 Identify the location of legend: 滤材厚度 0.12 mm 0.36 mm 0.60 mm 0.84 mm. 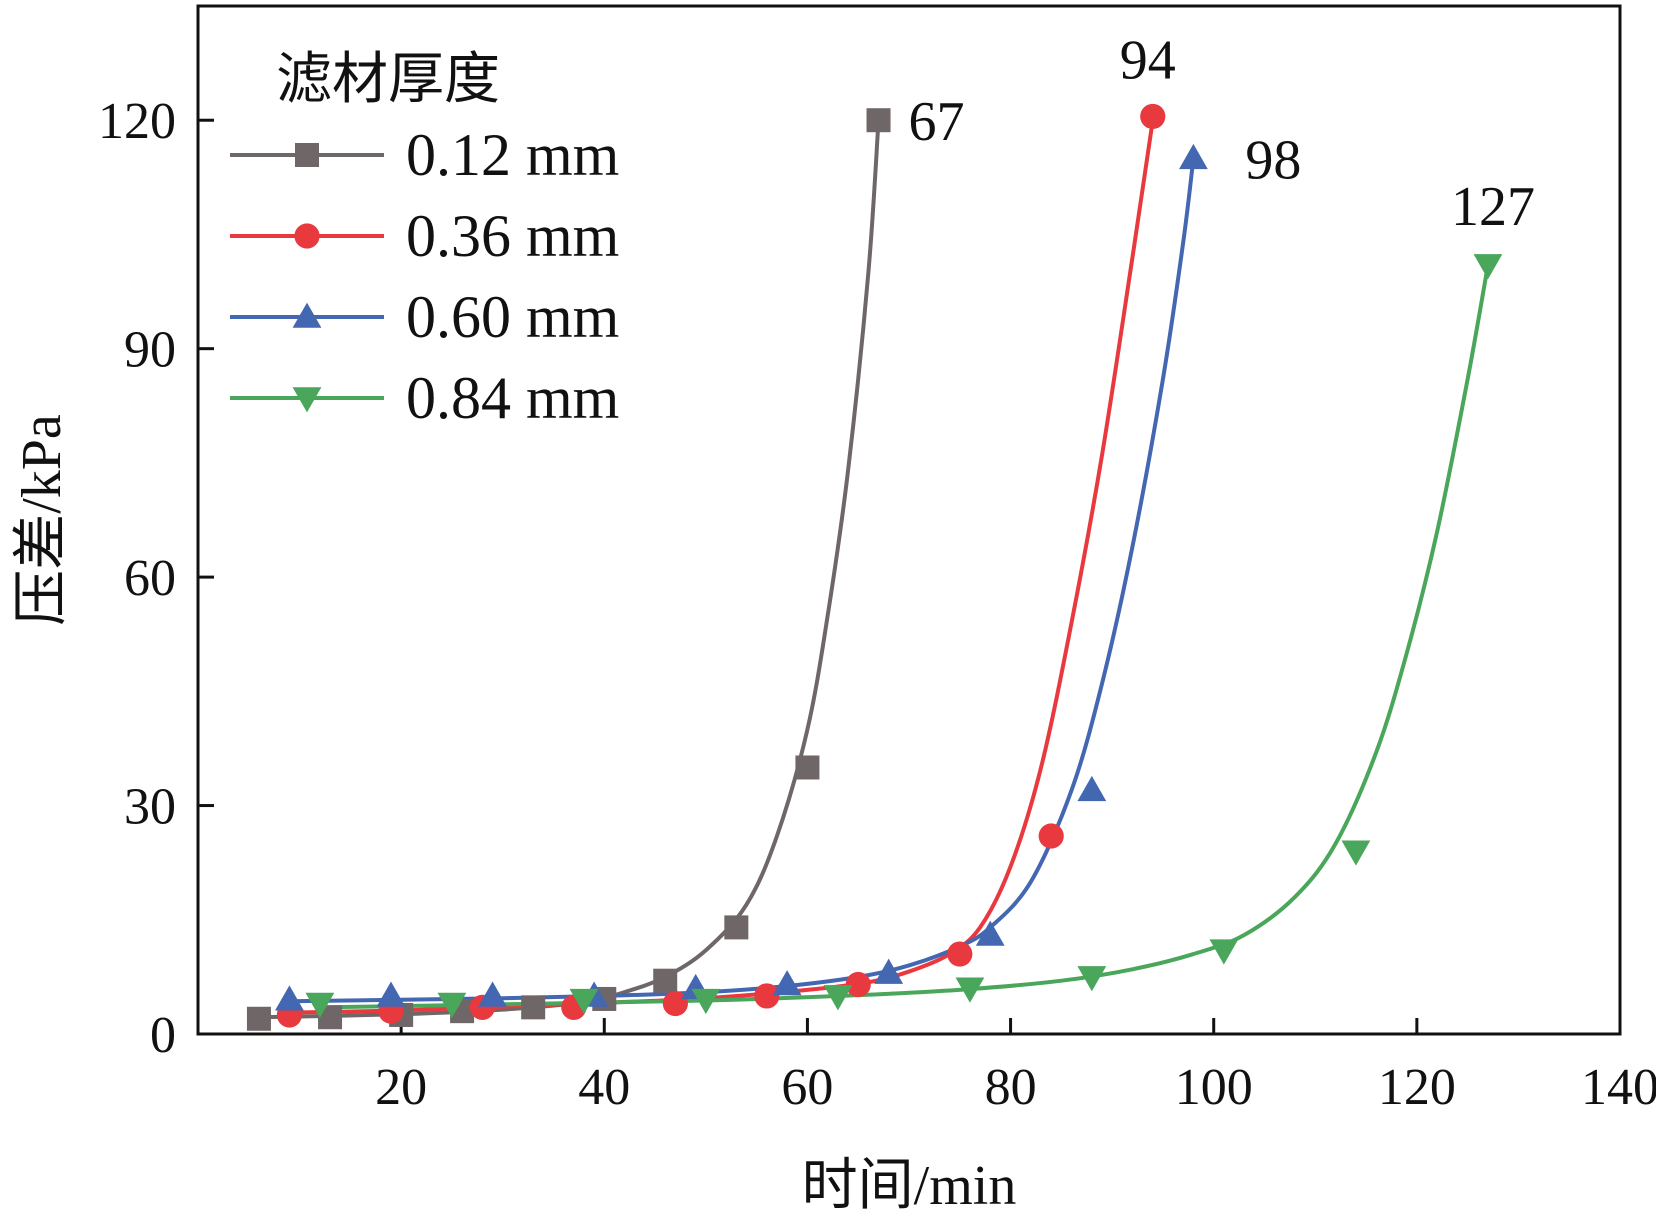
(424, 240).